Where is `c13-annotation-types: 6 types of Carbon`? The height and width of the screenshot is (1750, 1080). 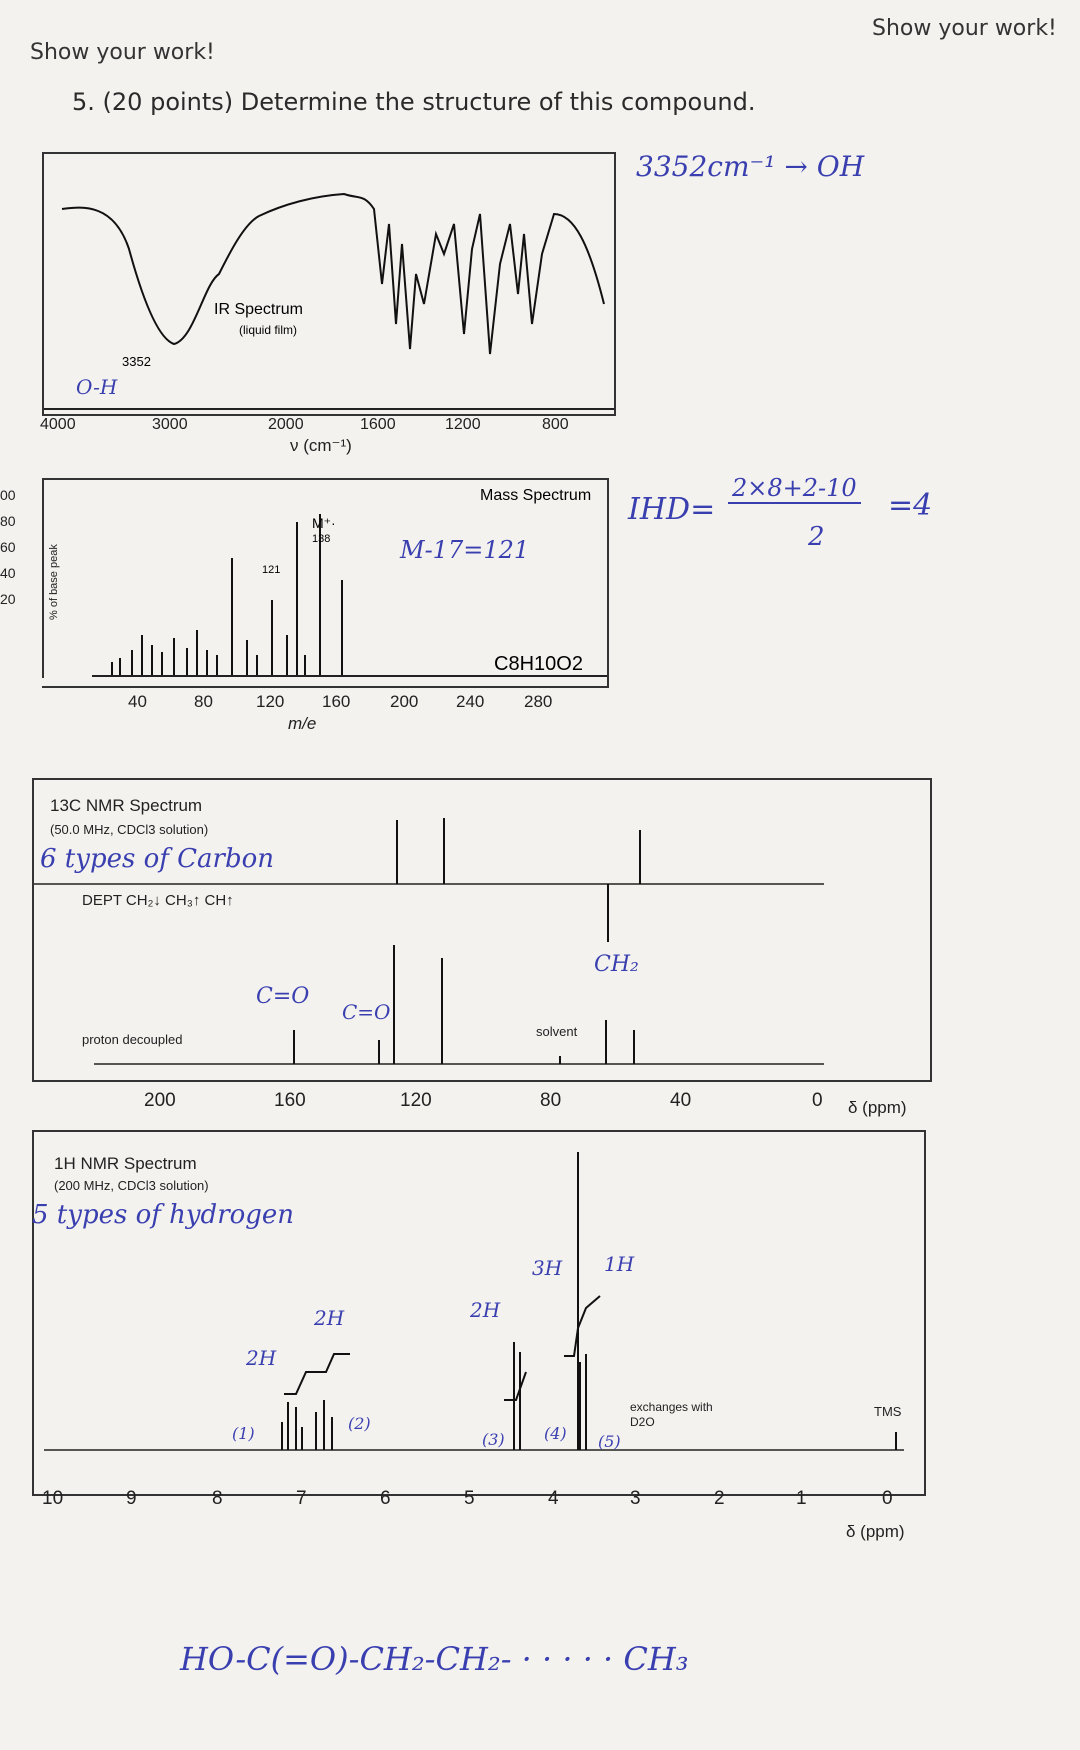 c13-annotation-types: 6 types of Carbon is located at coordinates (157, 859).